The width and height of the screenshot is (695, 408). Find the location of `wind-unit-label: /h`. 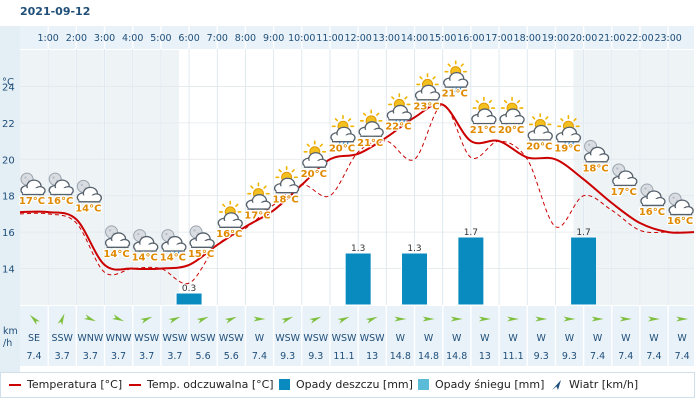

wind-unit-label: /h is located at coordinates (7, 343).